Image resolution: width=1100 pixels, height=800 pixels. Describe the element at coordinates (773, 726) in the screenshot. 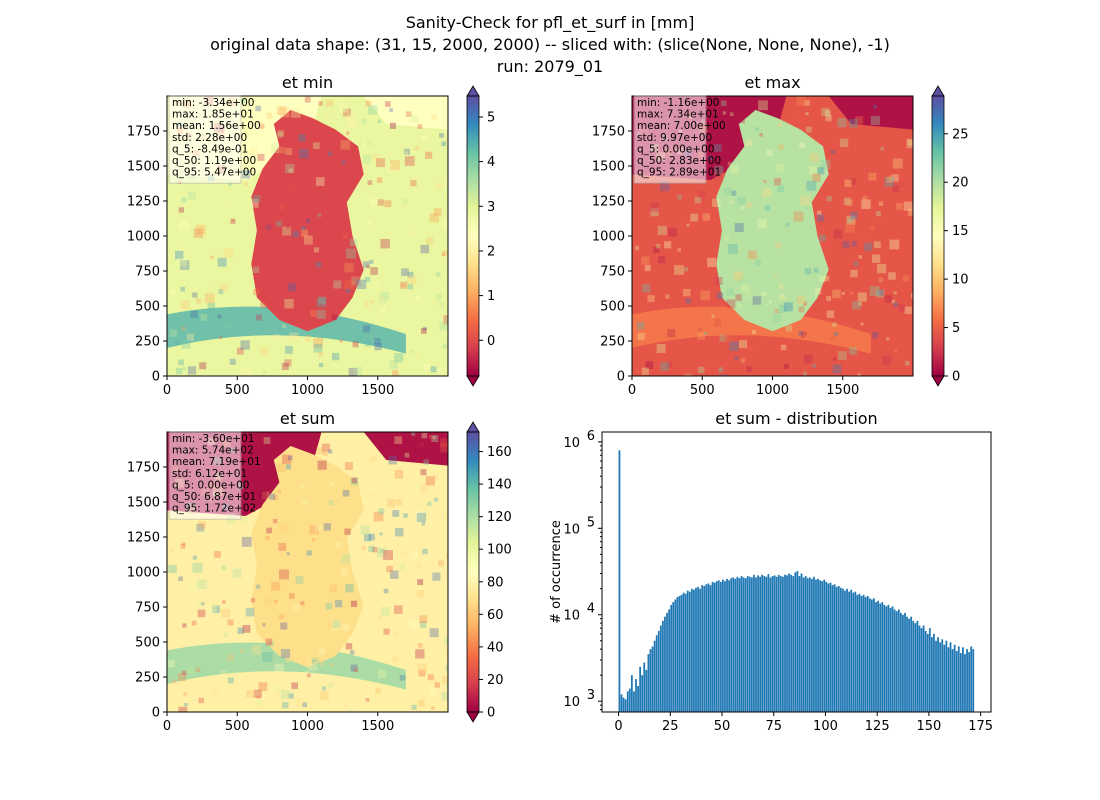

I see `x-tick-label: 75` at that location.